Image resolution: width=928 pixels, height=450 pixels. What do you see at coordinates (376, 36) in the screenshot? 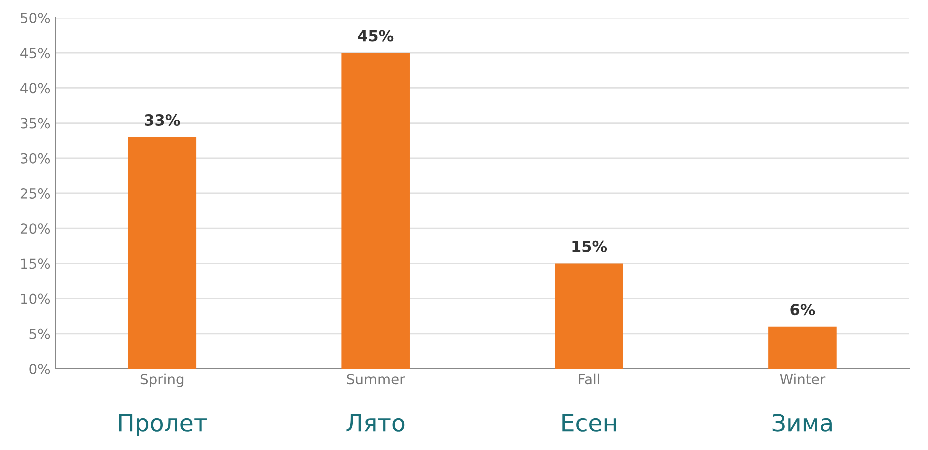
I see `data-label: 45%` at bounding box center [376, 36].